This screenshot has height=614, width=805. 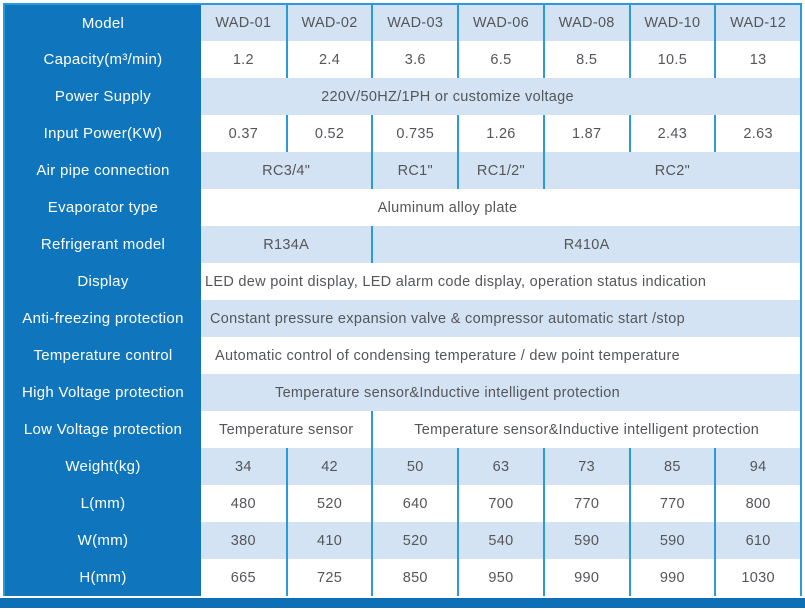 What do you see at coordinates (757, 466) in the screenshot?
I see `spec-cell: 94` at bounding box center [757, 466].